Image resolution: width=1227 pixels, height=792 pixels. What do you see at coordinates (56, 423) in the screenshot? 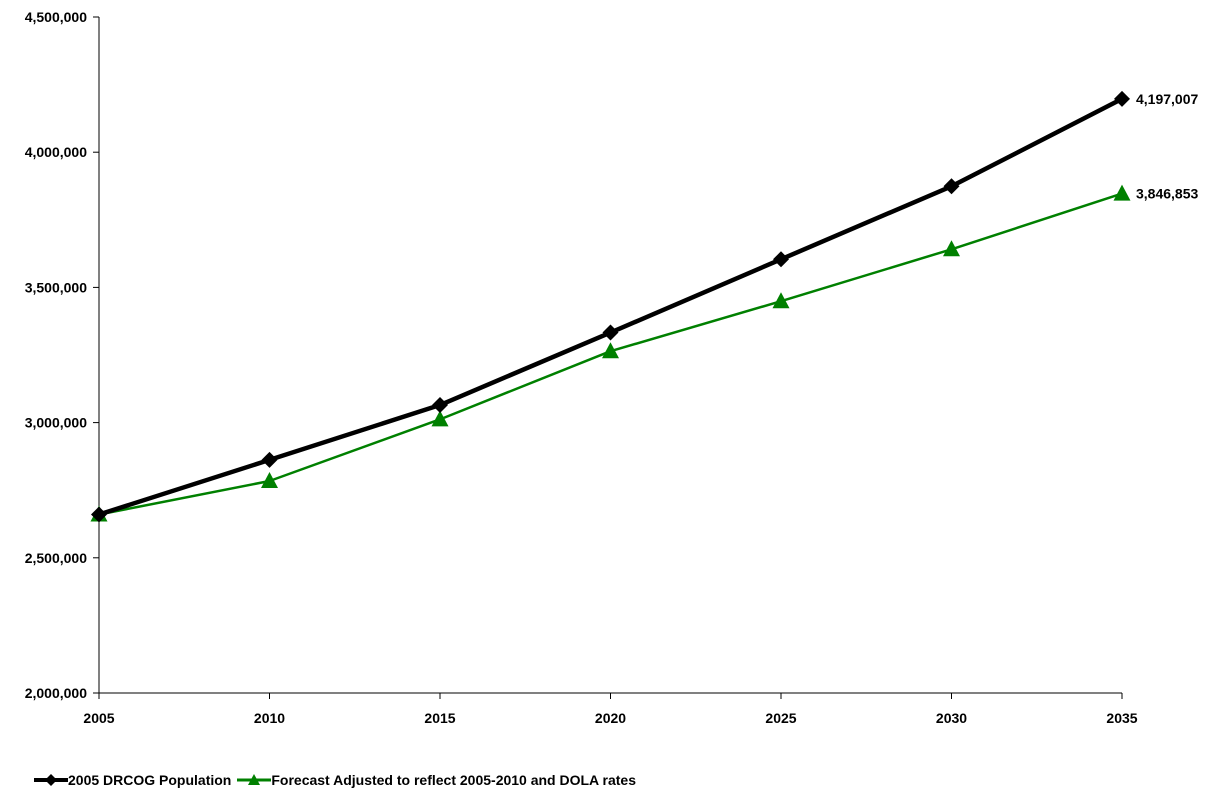
I see `y-tick-label: 3,000,000` at bounding box center [56, 423].